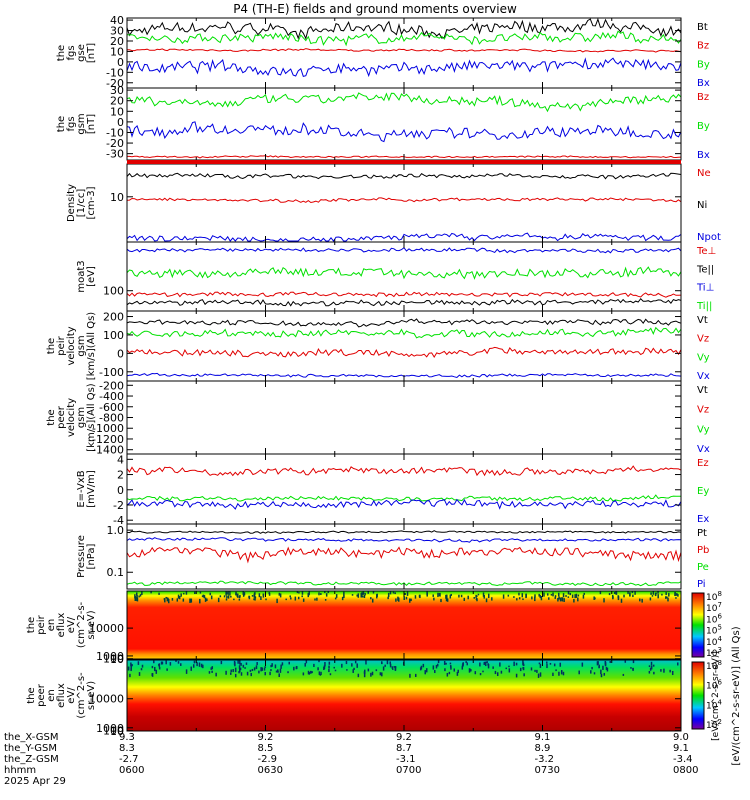 The height and width of the screenshot is (800, 750). I want to click on series-line-Pb, so click(404, 555).